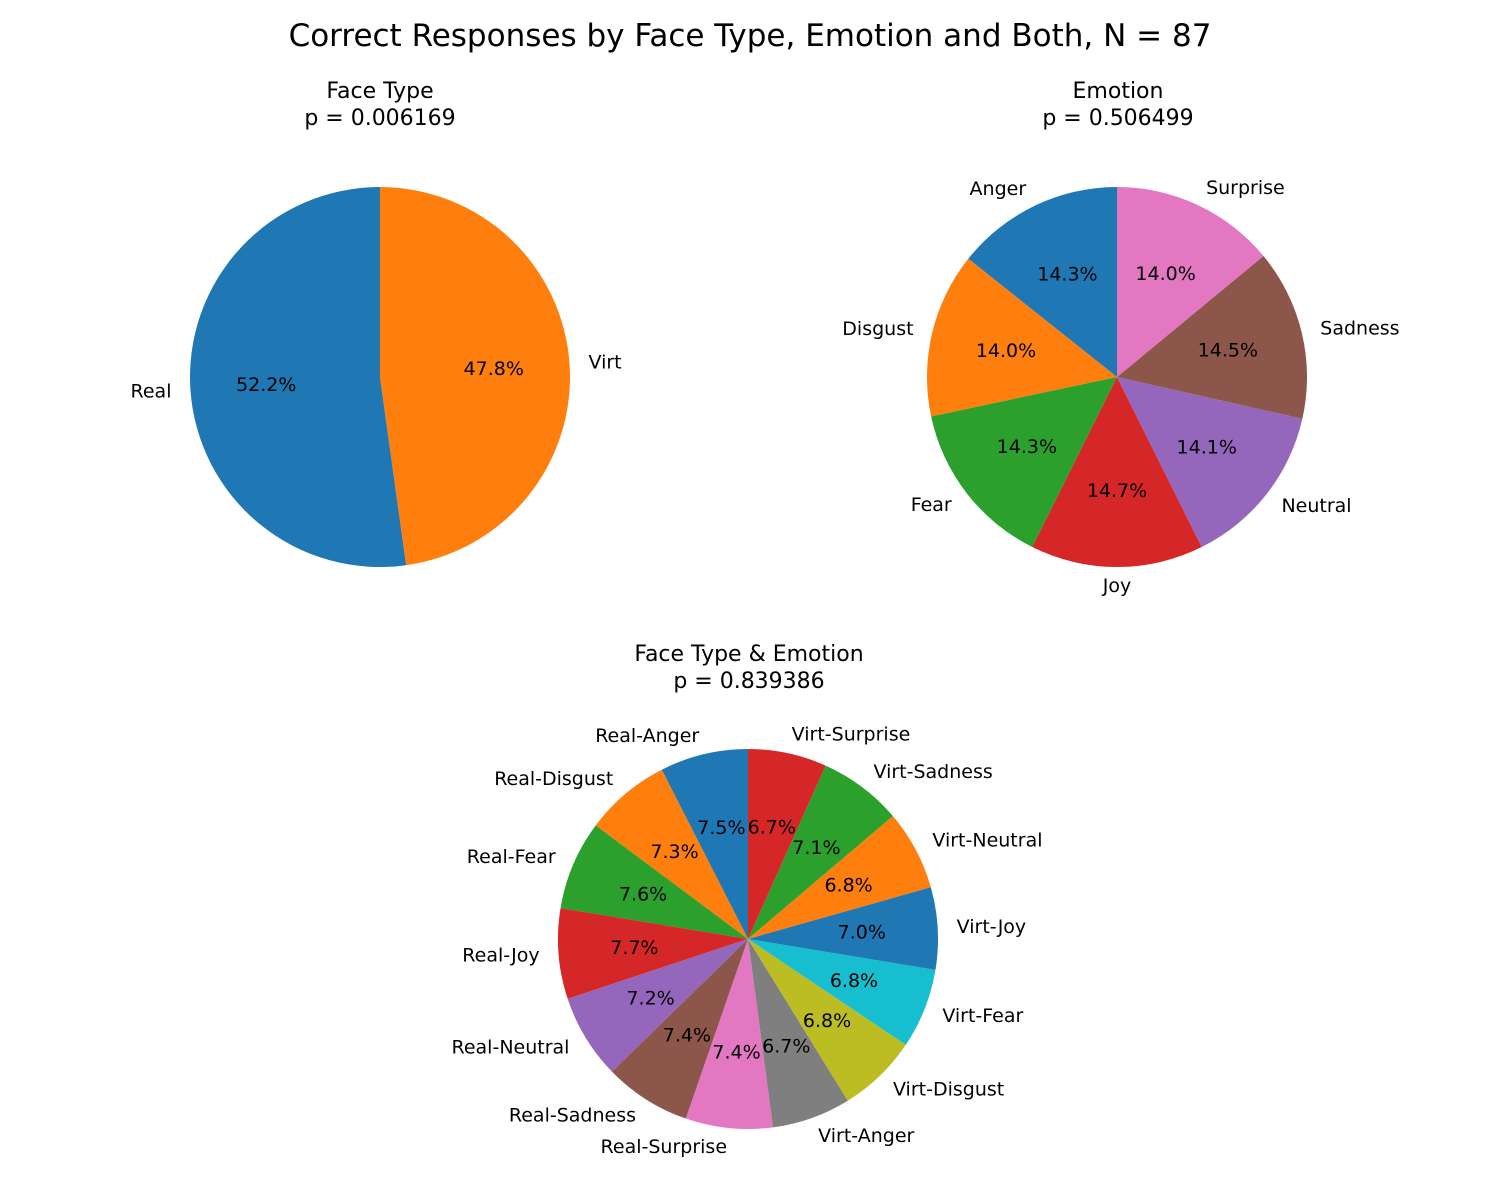 This screenshot has width=1500, height=1200. I want to click on pie-emotion-pct-neutral: 14.1%, so click(1207, 447).